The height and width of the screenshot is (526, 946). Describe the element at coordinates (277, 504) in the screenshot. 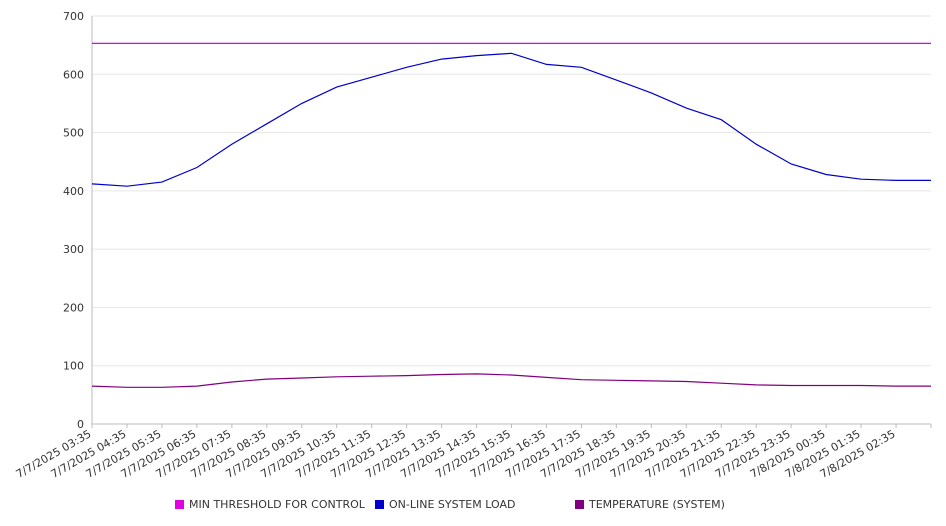

I see `legend-label-threshold: MIN THRESHOLD FOR CONTROL` at that location.